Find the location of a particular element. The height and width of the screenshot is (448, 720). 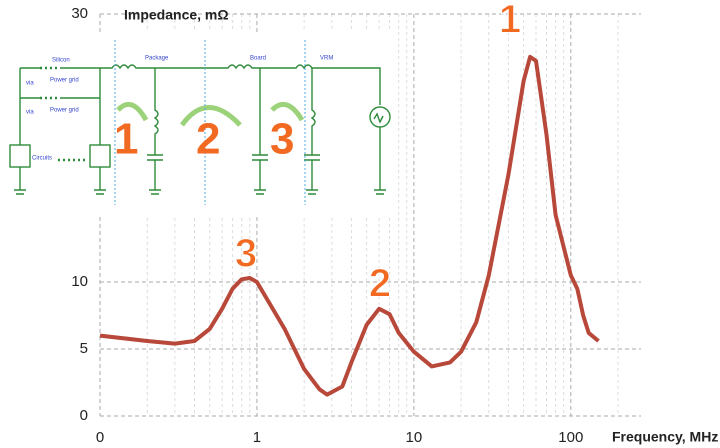

circuits-label: Circuits is located at coordinates (42, 159).